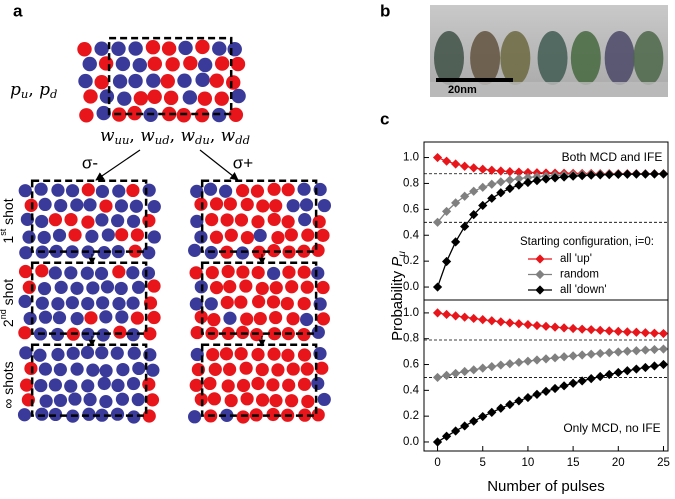 This screenshot has width=675, height=499. I want to click on legend-label: all 'up', so click(576, 259).